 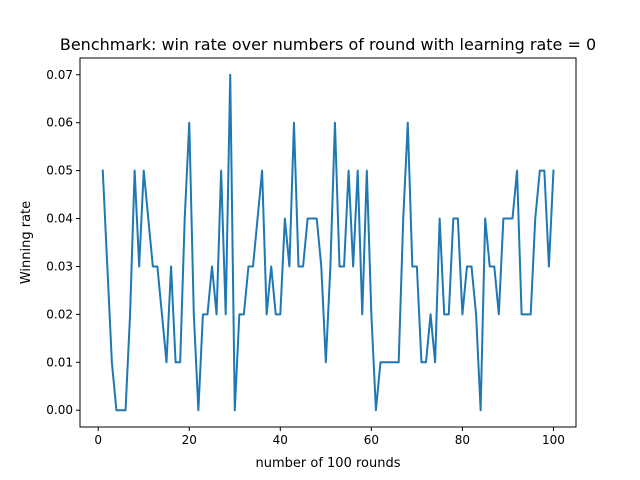 What do you see at coordinates (553, 440) in the screenshot?
I see `x-tick-label: 100` at bounding box center [553, 440].